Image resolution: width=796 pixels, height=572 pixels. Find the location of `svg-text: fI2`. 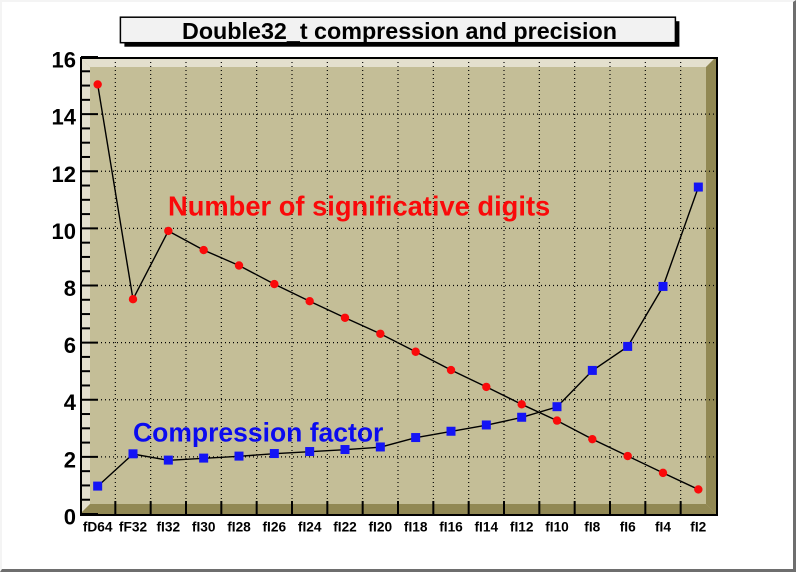

svg-text: fI2 is located at coordinates (698, 527).